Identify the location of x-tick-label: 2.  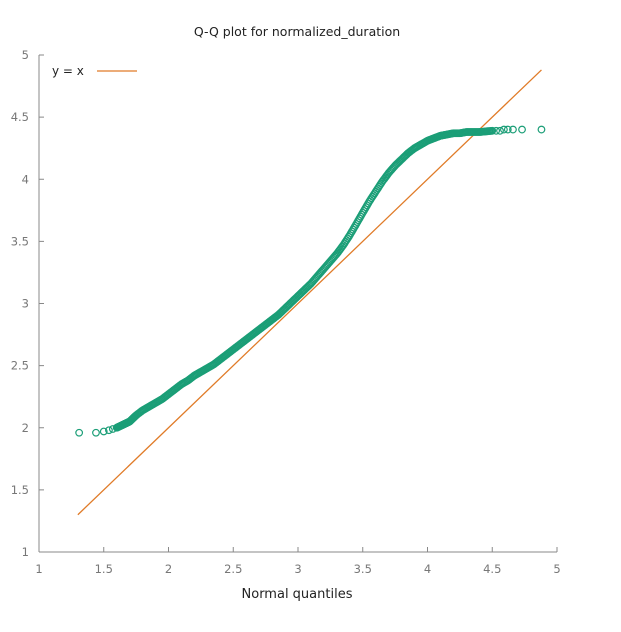
(168, 569).